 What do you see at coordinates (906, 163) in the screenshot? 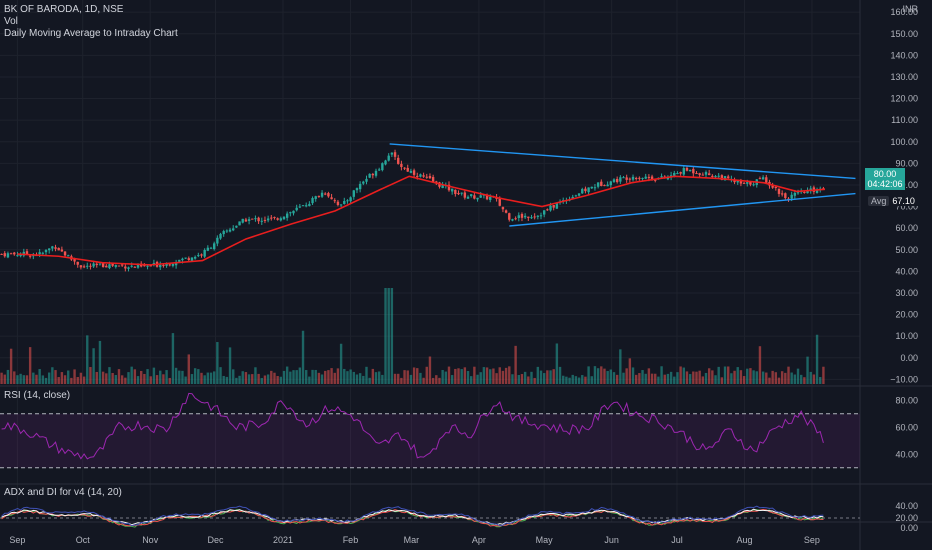
I see `price-axis-label: 90.00` at bounding box center [906, 163].